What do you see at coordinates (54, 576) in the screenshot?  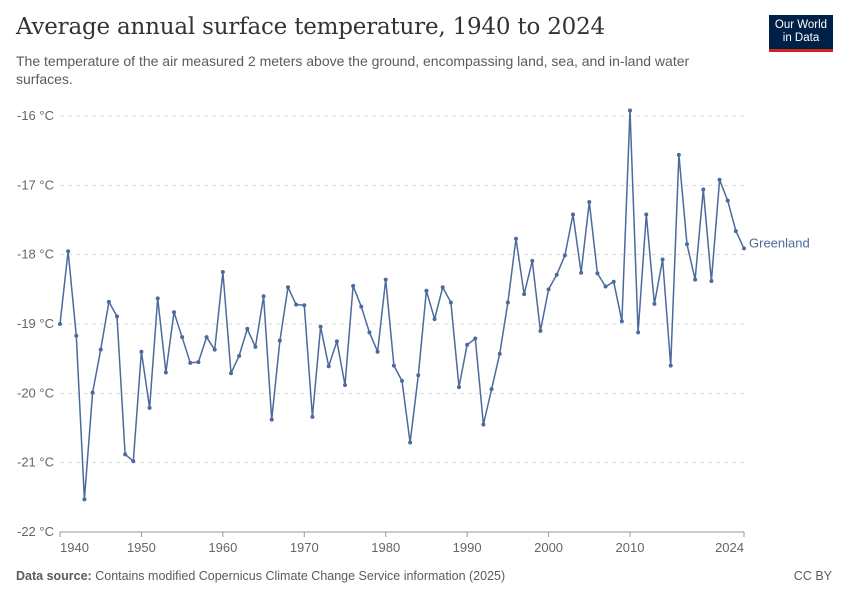 I see `source-label: Data source:` at bounding box center [54, 576].